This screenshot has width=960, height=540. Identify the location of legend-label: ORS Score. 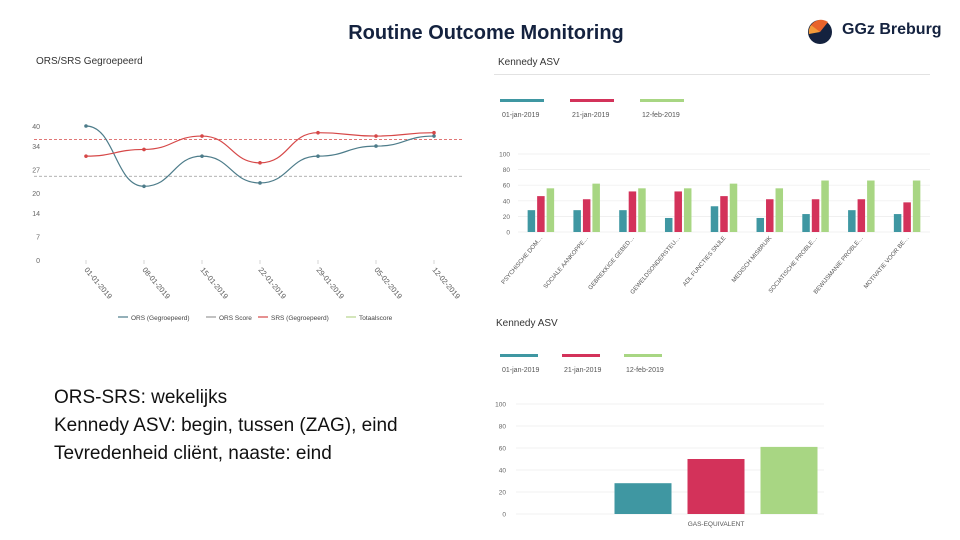
(235, 318).